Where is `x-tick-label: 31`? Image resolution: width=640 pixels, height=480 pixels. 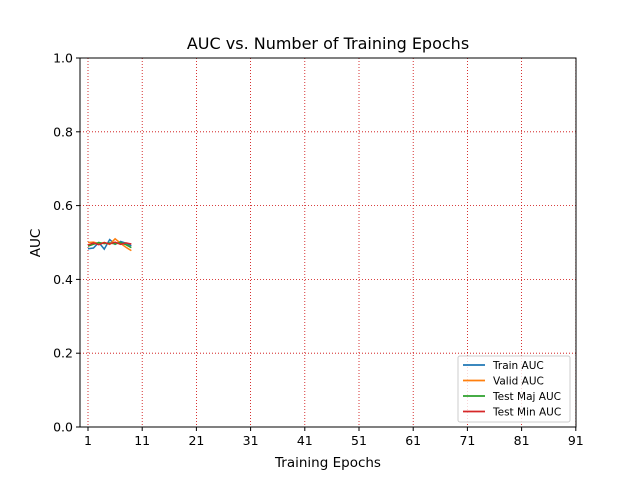
x-tick-label: 31 is located at coordinates (251, 440).